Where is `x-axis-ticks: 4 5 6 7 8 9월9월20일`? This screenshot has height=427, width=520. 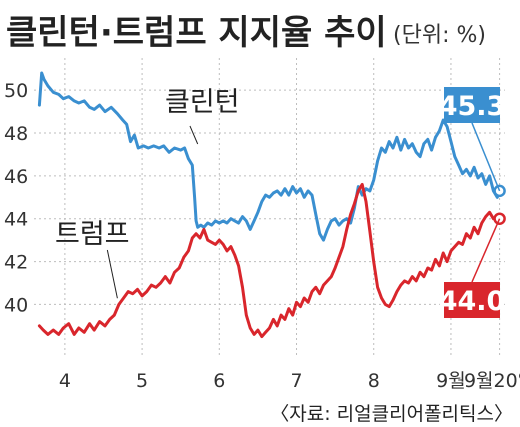 x-axis-ticks: 4 5 6 7 8 9월9월20일 is located at coordinates (289, 381).